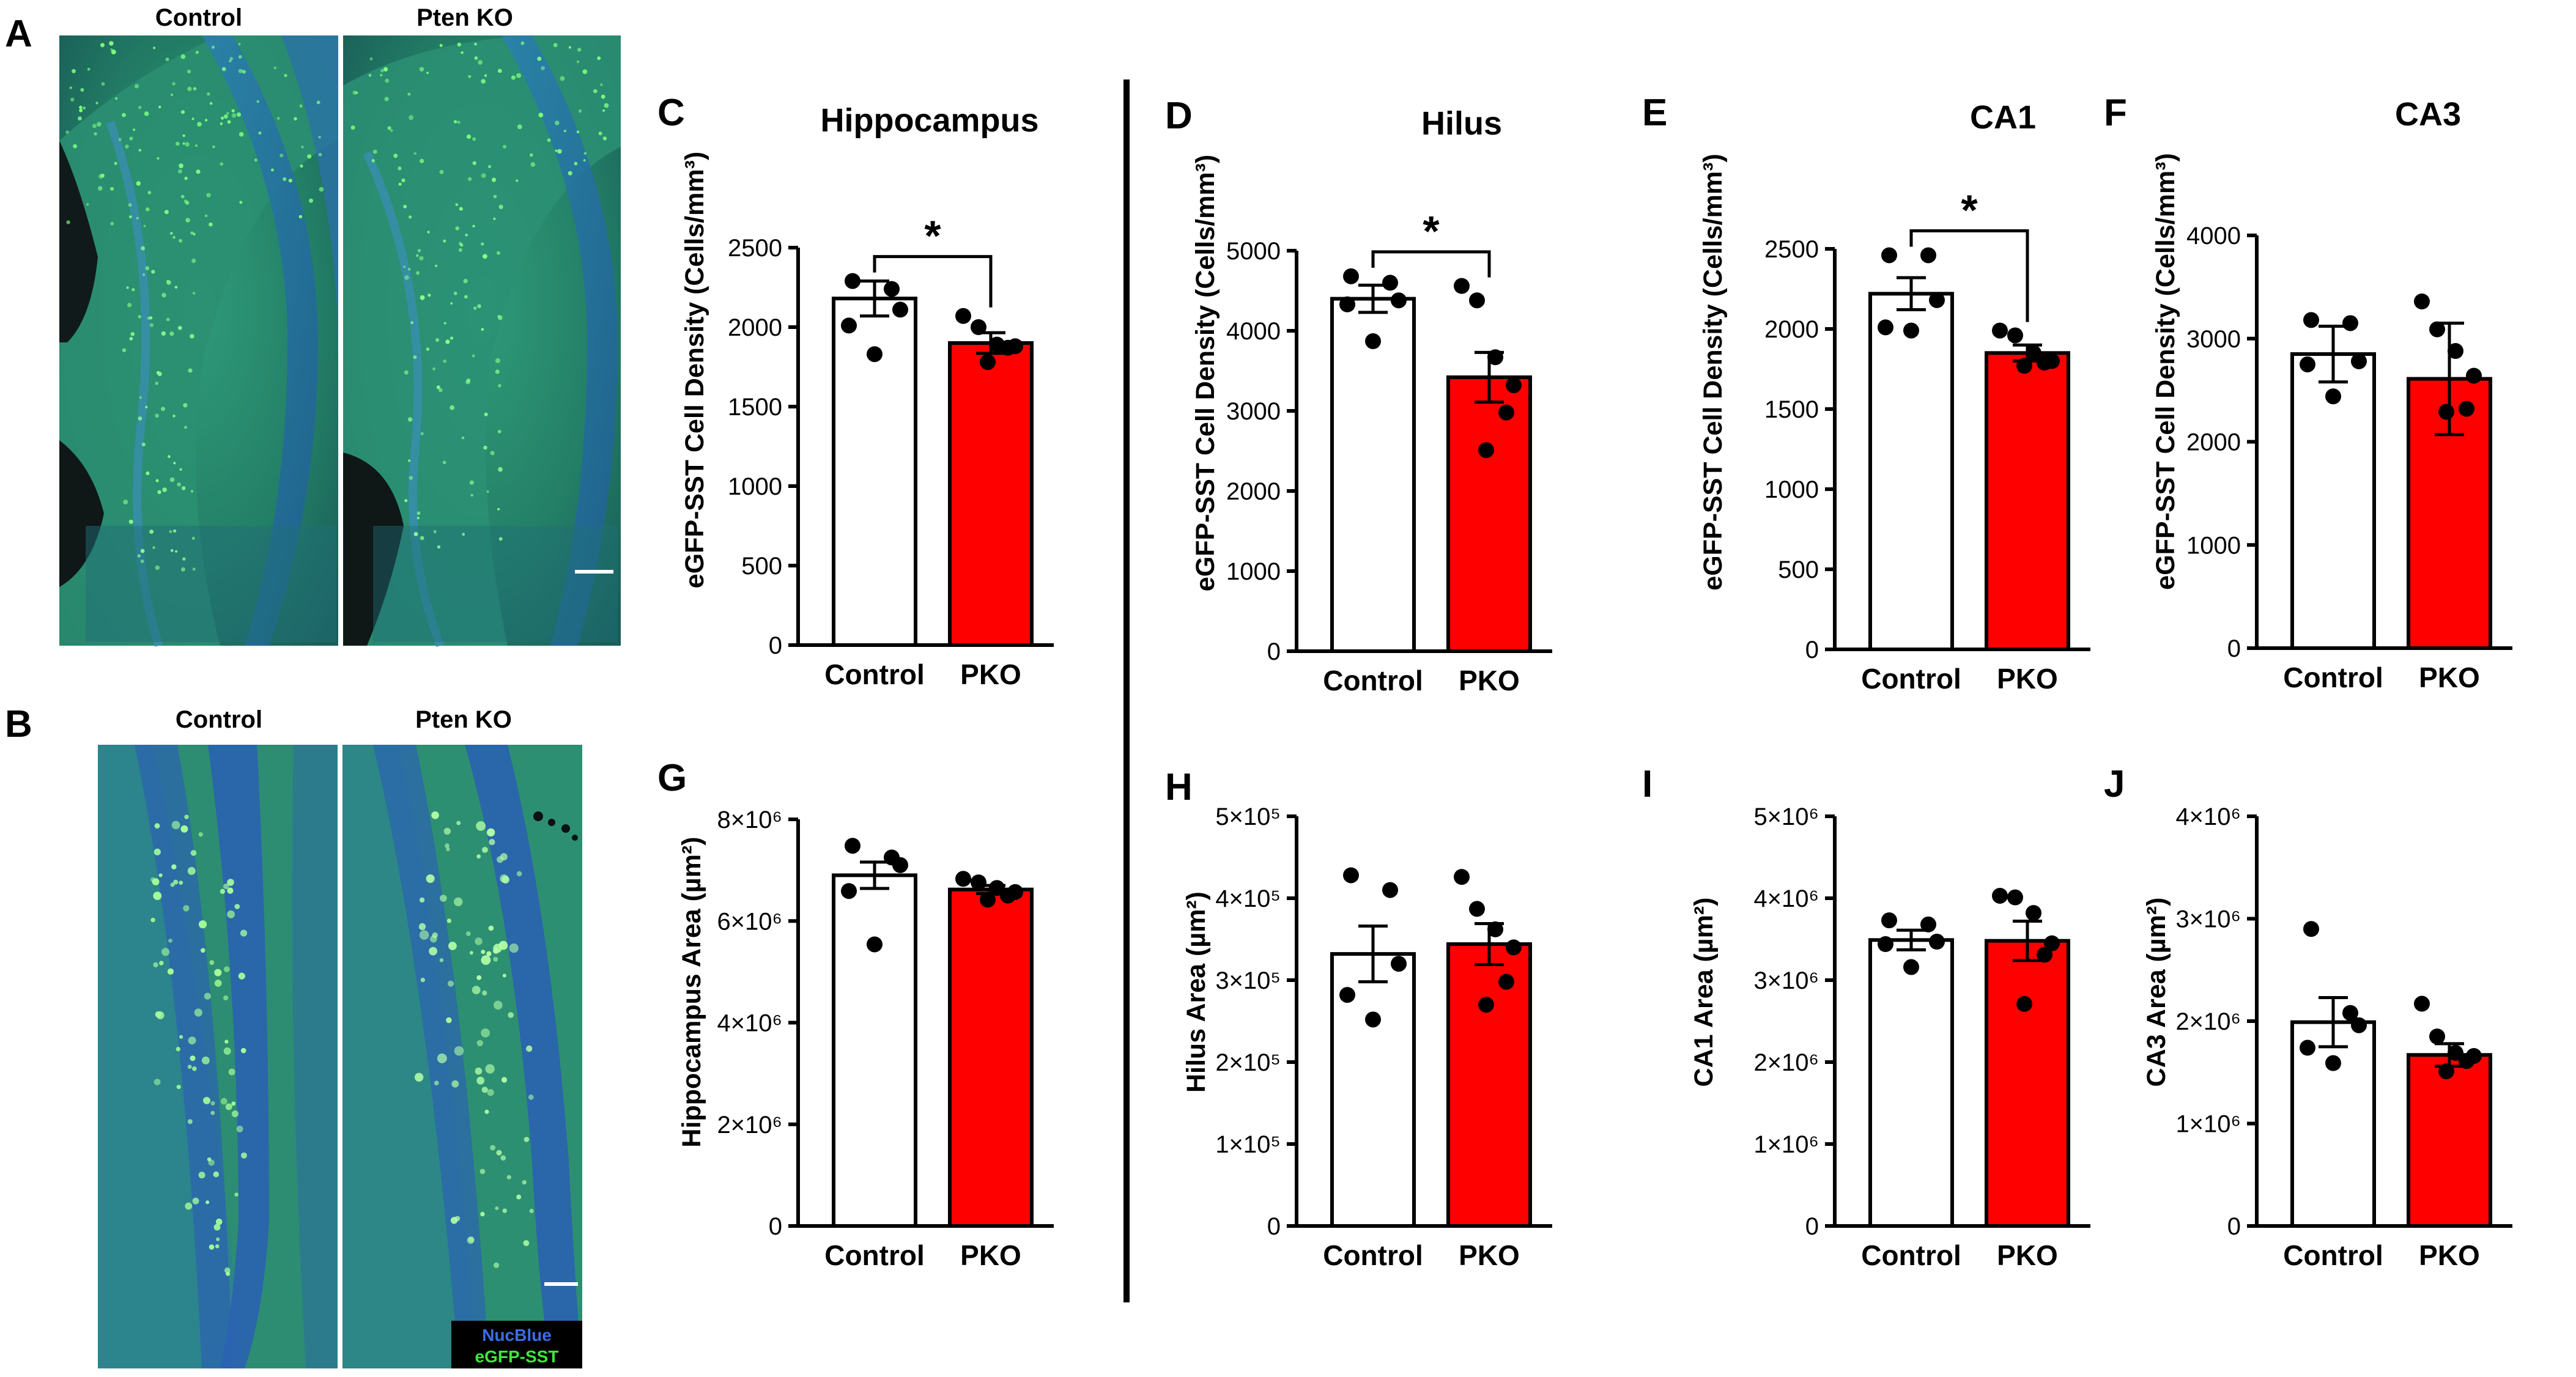  Describe the element at coordinates (198, 341) in the screenshot. I see `panel-a-control-image` at that location.